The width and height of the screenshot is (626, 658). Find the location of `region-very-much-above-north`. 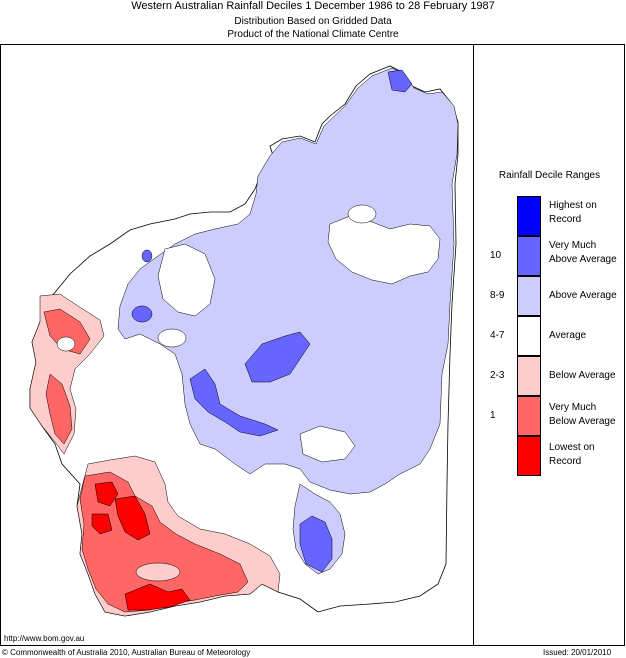

region-very-much-above-north is located at coordinates (400, 81).